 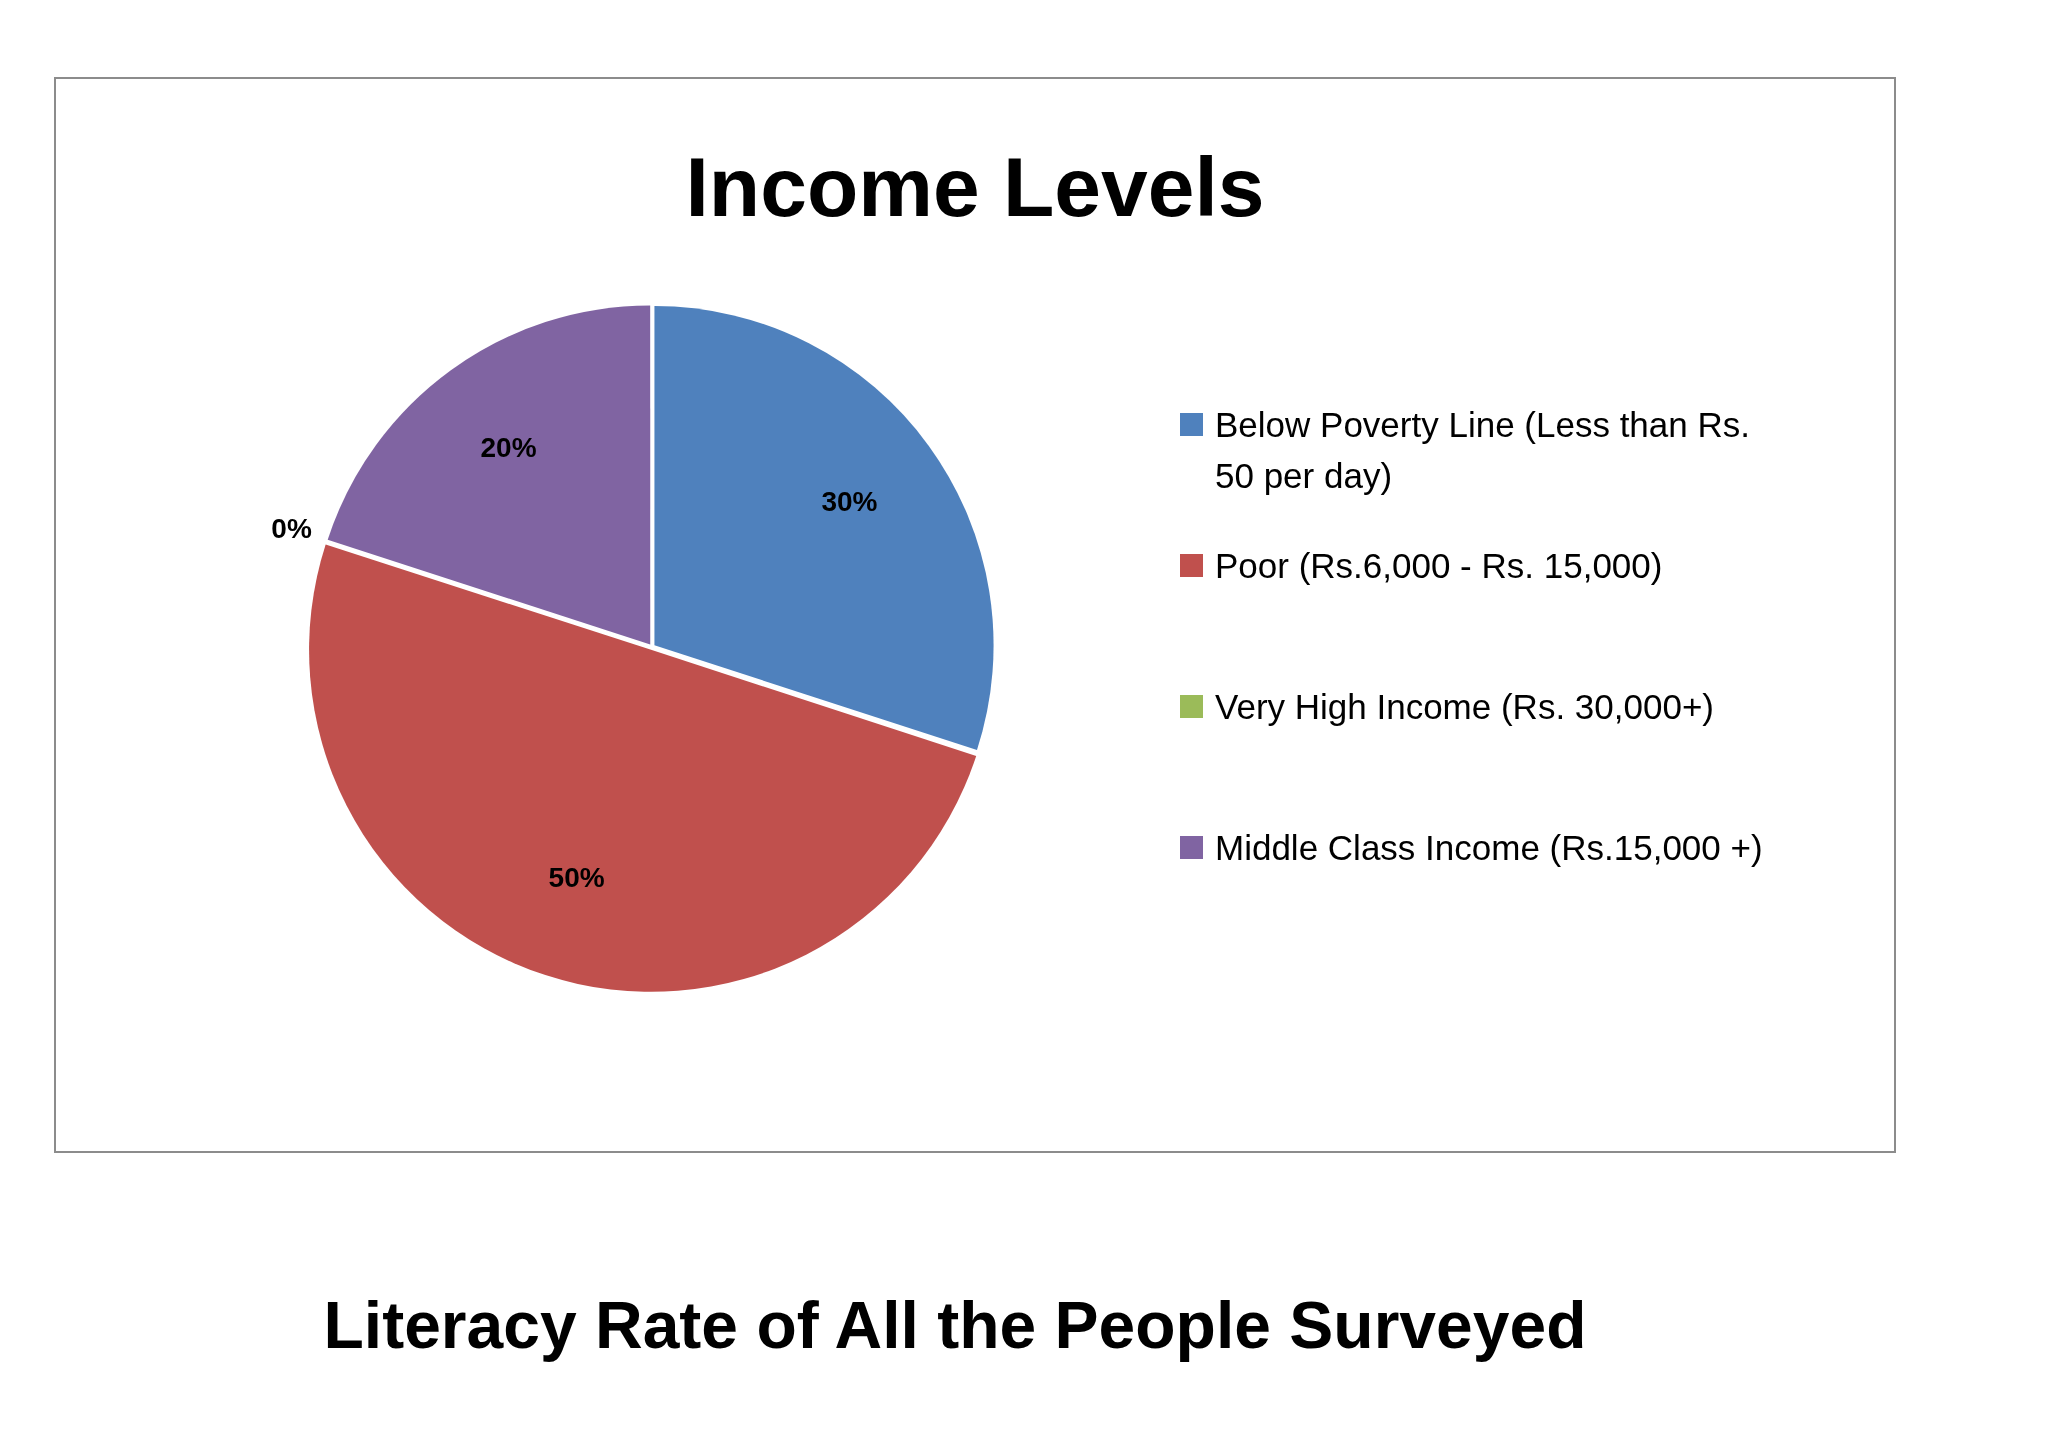 What do you see at coordinates (849, 502) in the screenshot?
I see `data-label: 30%` at bounding box center [849, 502].